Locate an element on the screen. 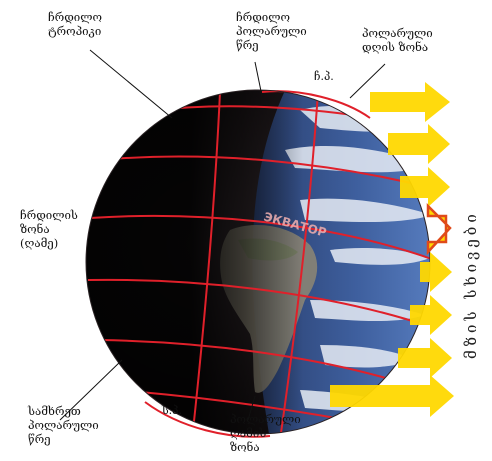  north-zone-label: ჩრდილის ზონა (ღამე) is located at coordinates (49, 229).